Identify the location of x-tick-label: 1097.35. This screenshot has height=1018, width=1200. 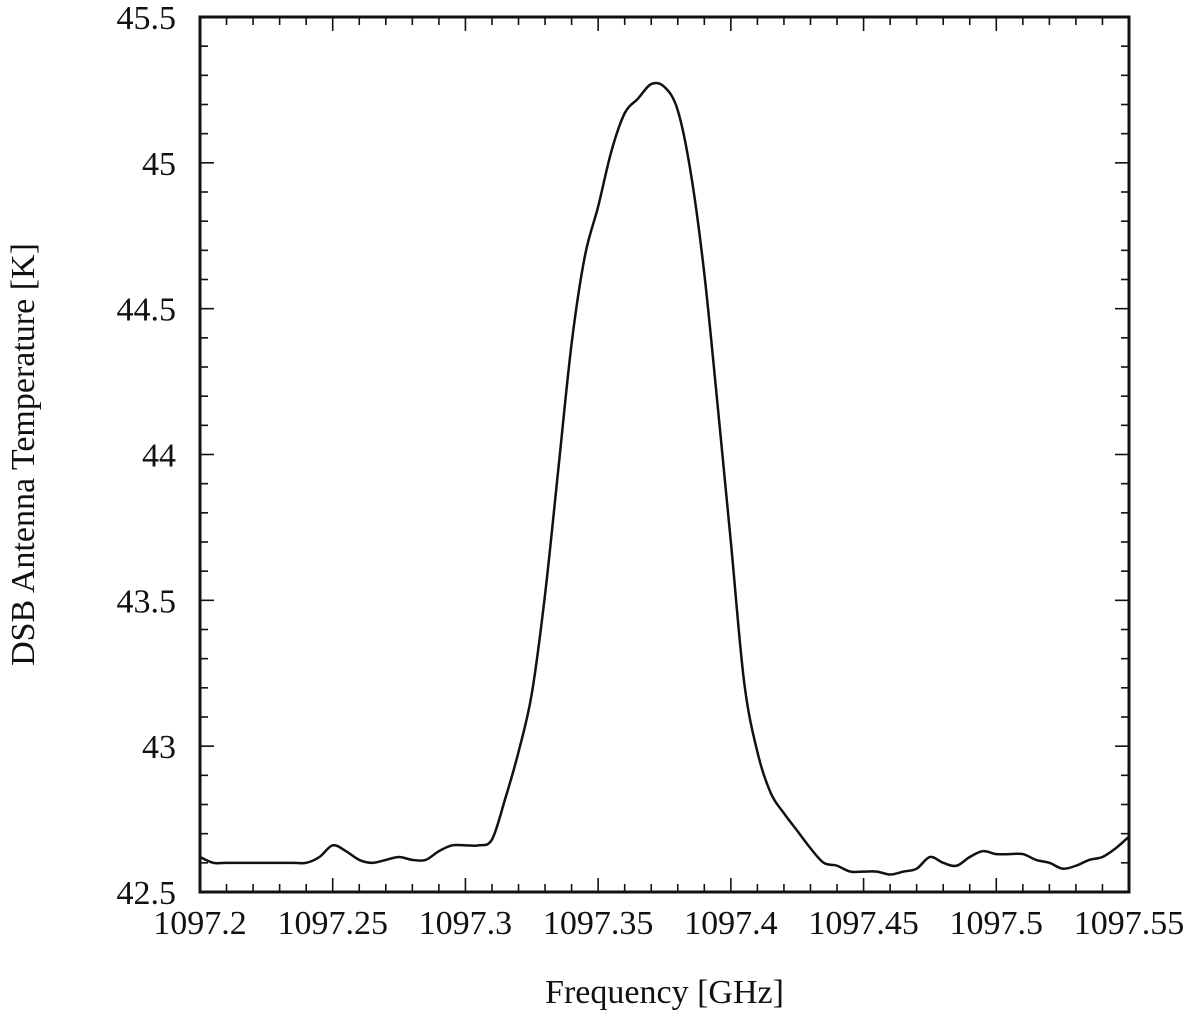
(598, 923).